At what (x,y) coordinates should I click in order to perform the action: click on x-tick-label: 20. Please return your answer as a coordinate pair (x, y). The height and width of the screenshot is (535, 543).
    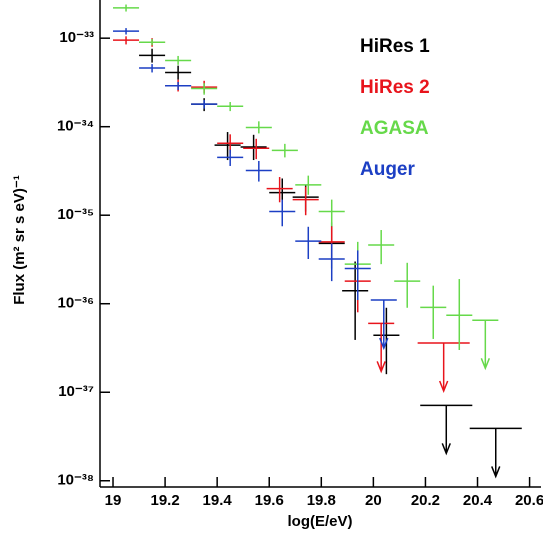
    Looking at the image, I should click on (373, 500).